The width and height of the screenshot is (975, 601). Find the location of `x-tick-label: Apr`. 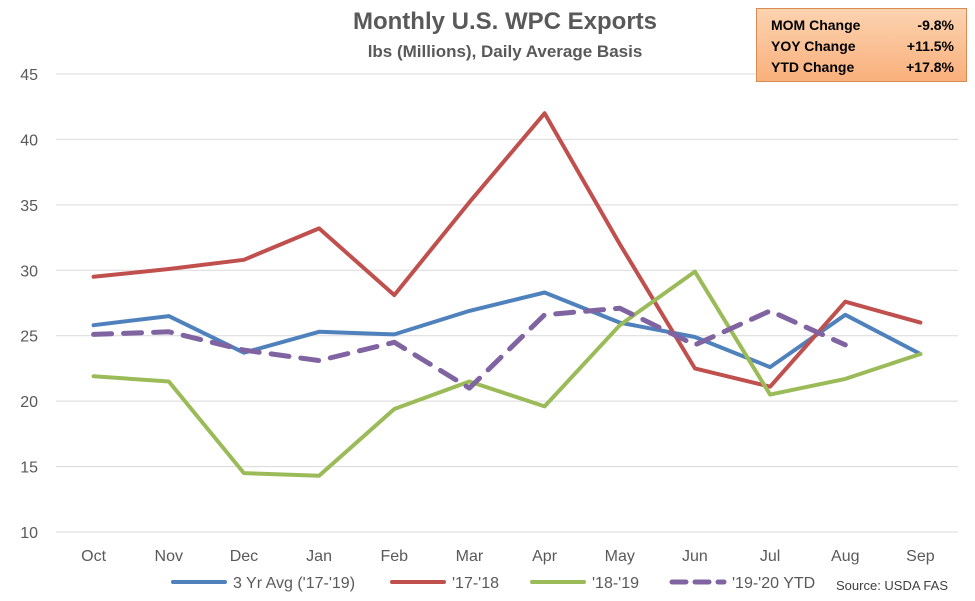

x-tick-label: Apr is located at coordinates (545, 556).